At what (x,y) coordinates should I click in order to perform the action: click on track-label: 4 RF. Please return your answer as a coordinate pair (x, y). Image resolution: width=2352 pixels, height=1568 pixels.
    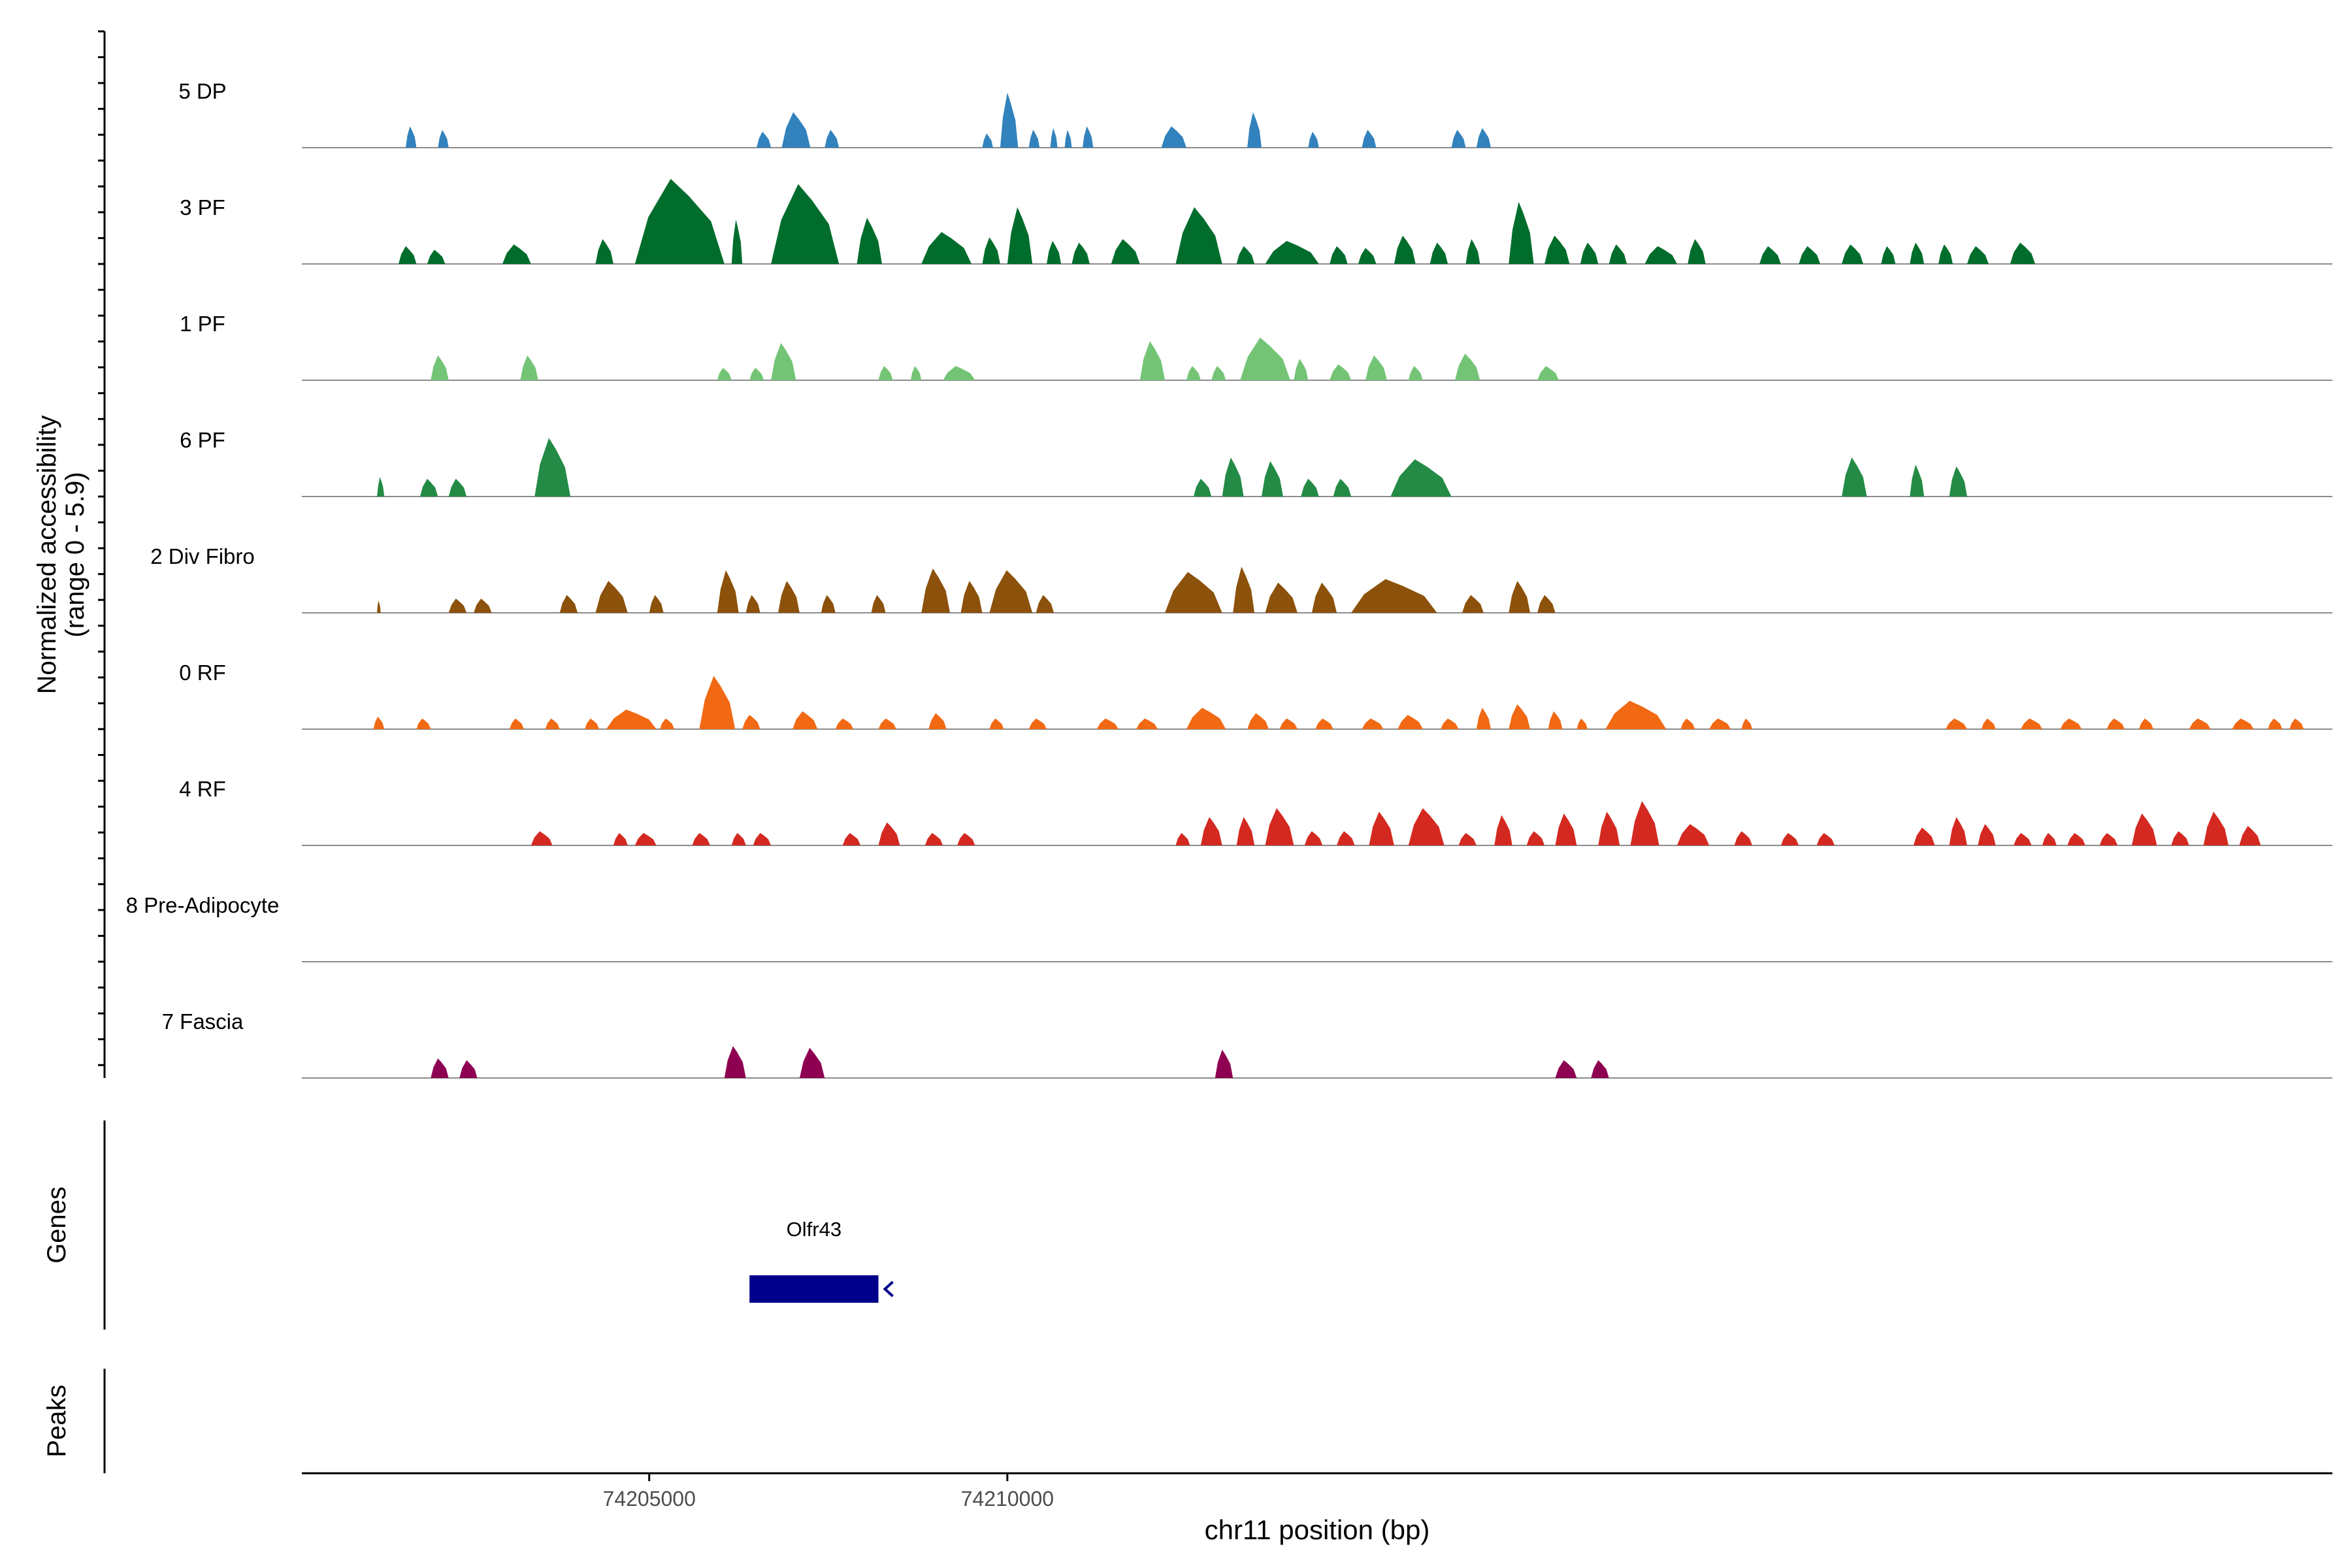
    Looking at the image, I should click on (202, 789).